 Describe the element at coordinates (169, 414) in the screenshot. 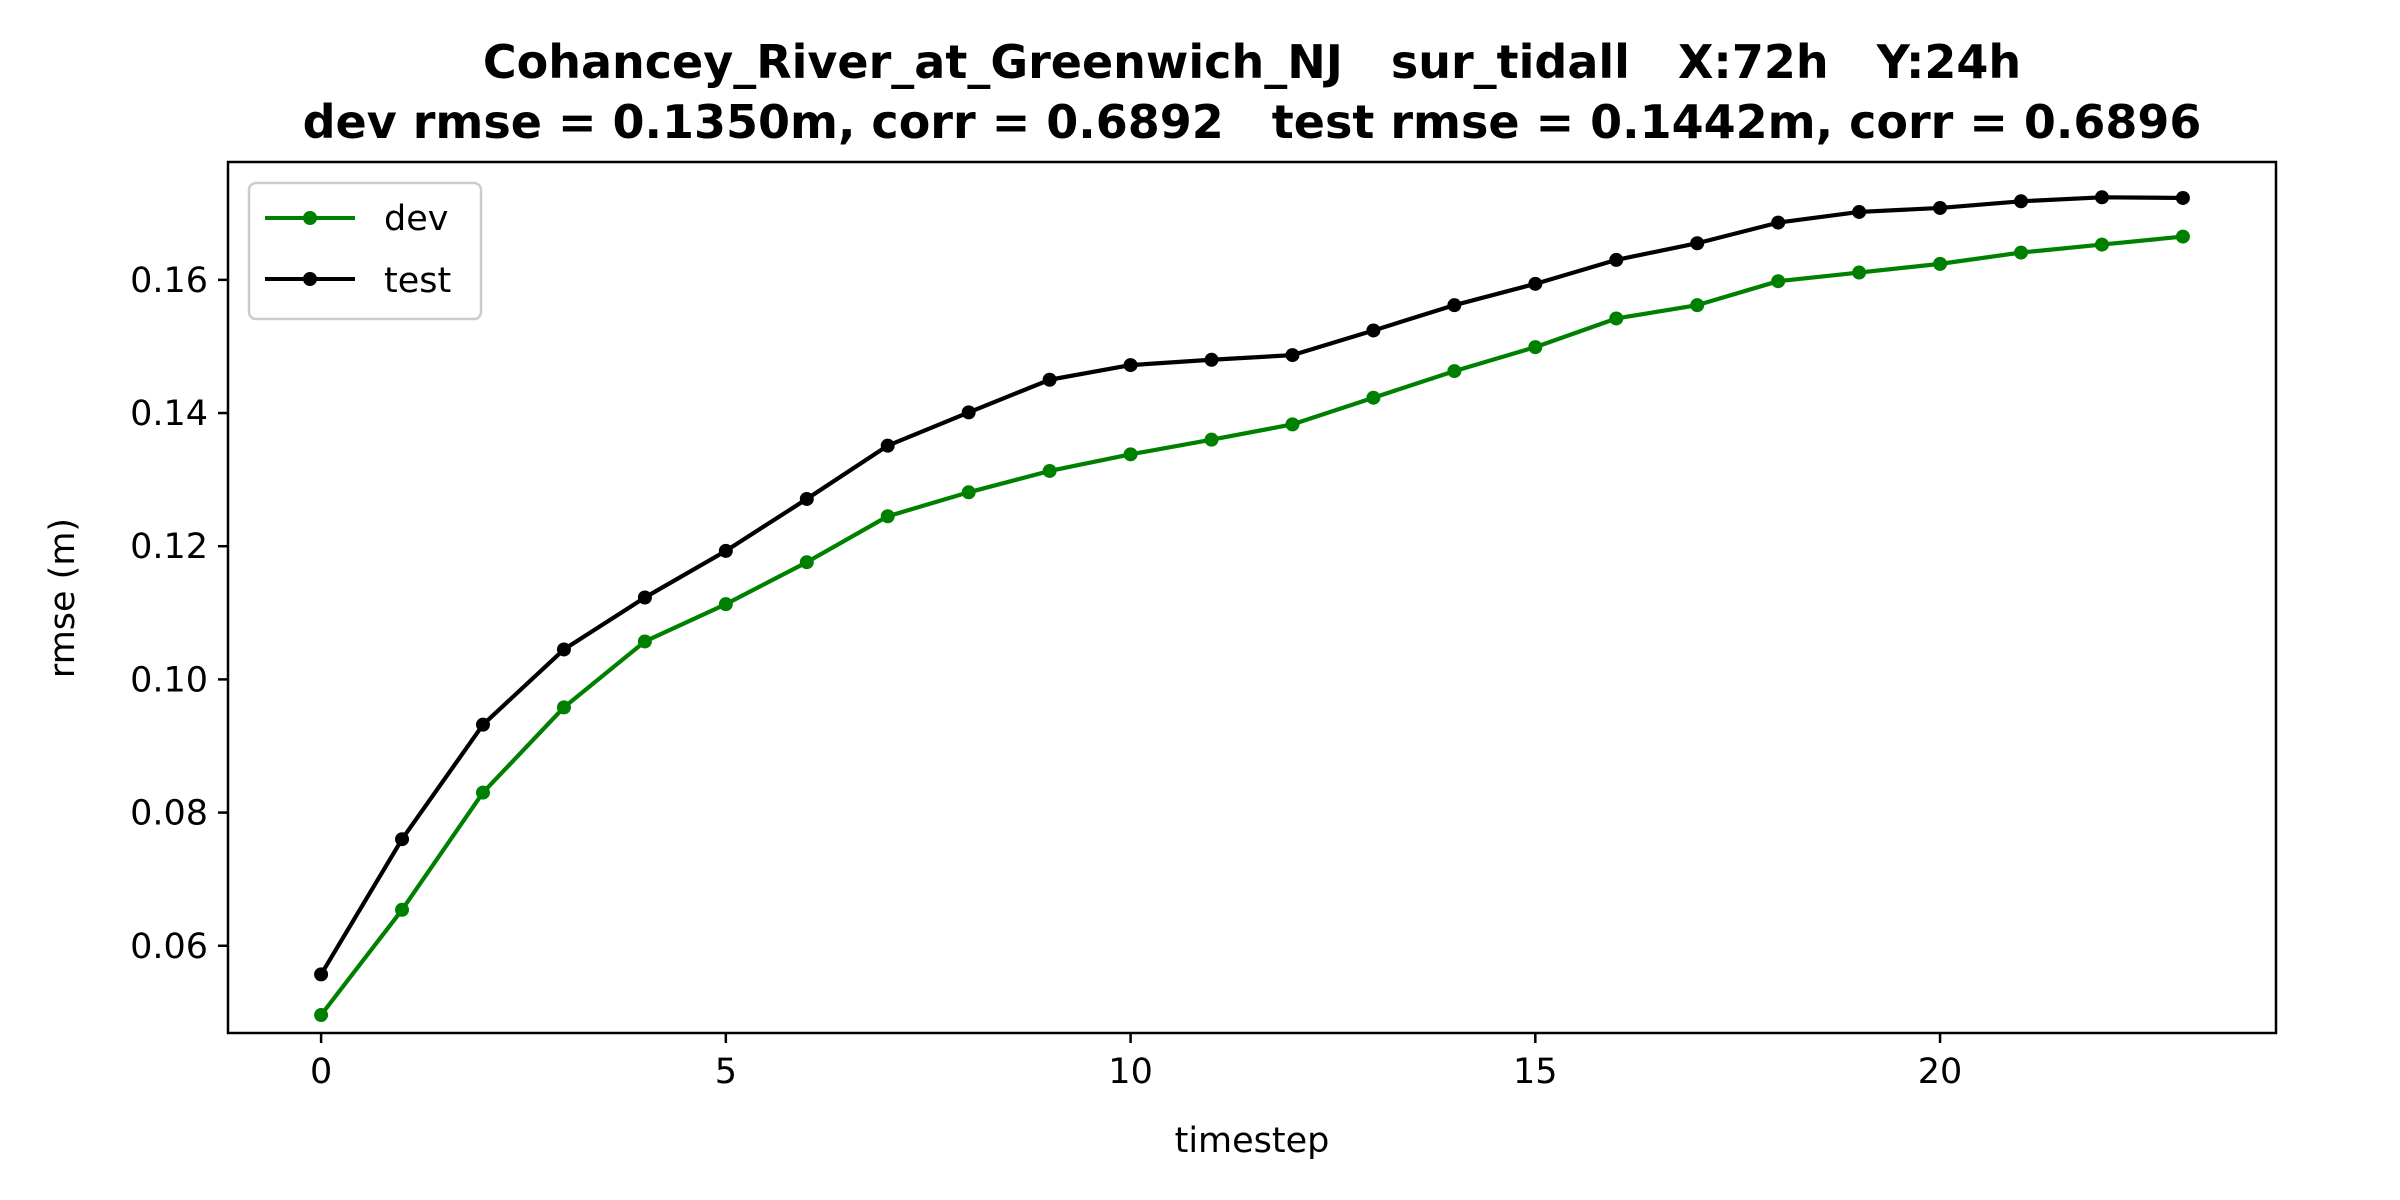

I see `y-tick-label: 0.14` at that location.